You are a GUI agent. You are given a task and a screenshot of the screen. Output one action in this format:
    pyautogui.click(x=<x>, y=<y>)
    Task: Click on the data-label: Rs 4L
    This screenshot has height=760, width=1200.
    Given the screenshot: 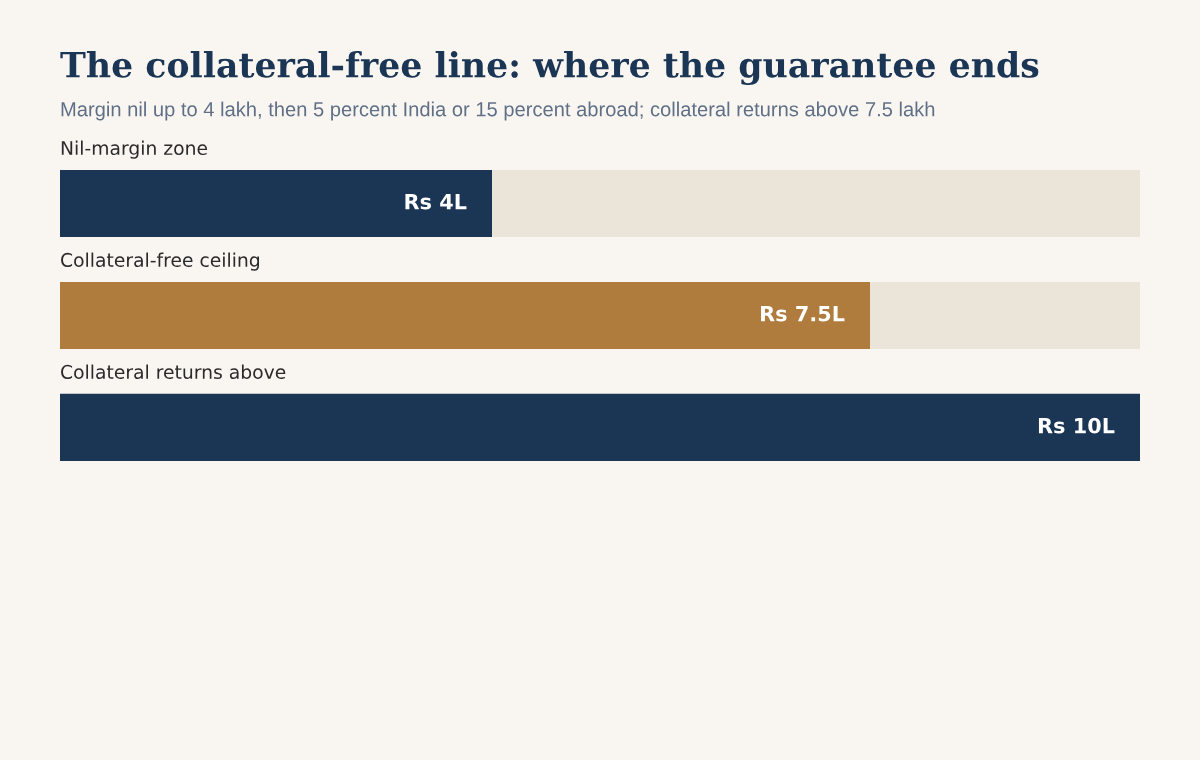 What is the action you would take?
    pyautogui.click(x=436, y=202)
    